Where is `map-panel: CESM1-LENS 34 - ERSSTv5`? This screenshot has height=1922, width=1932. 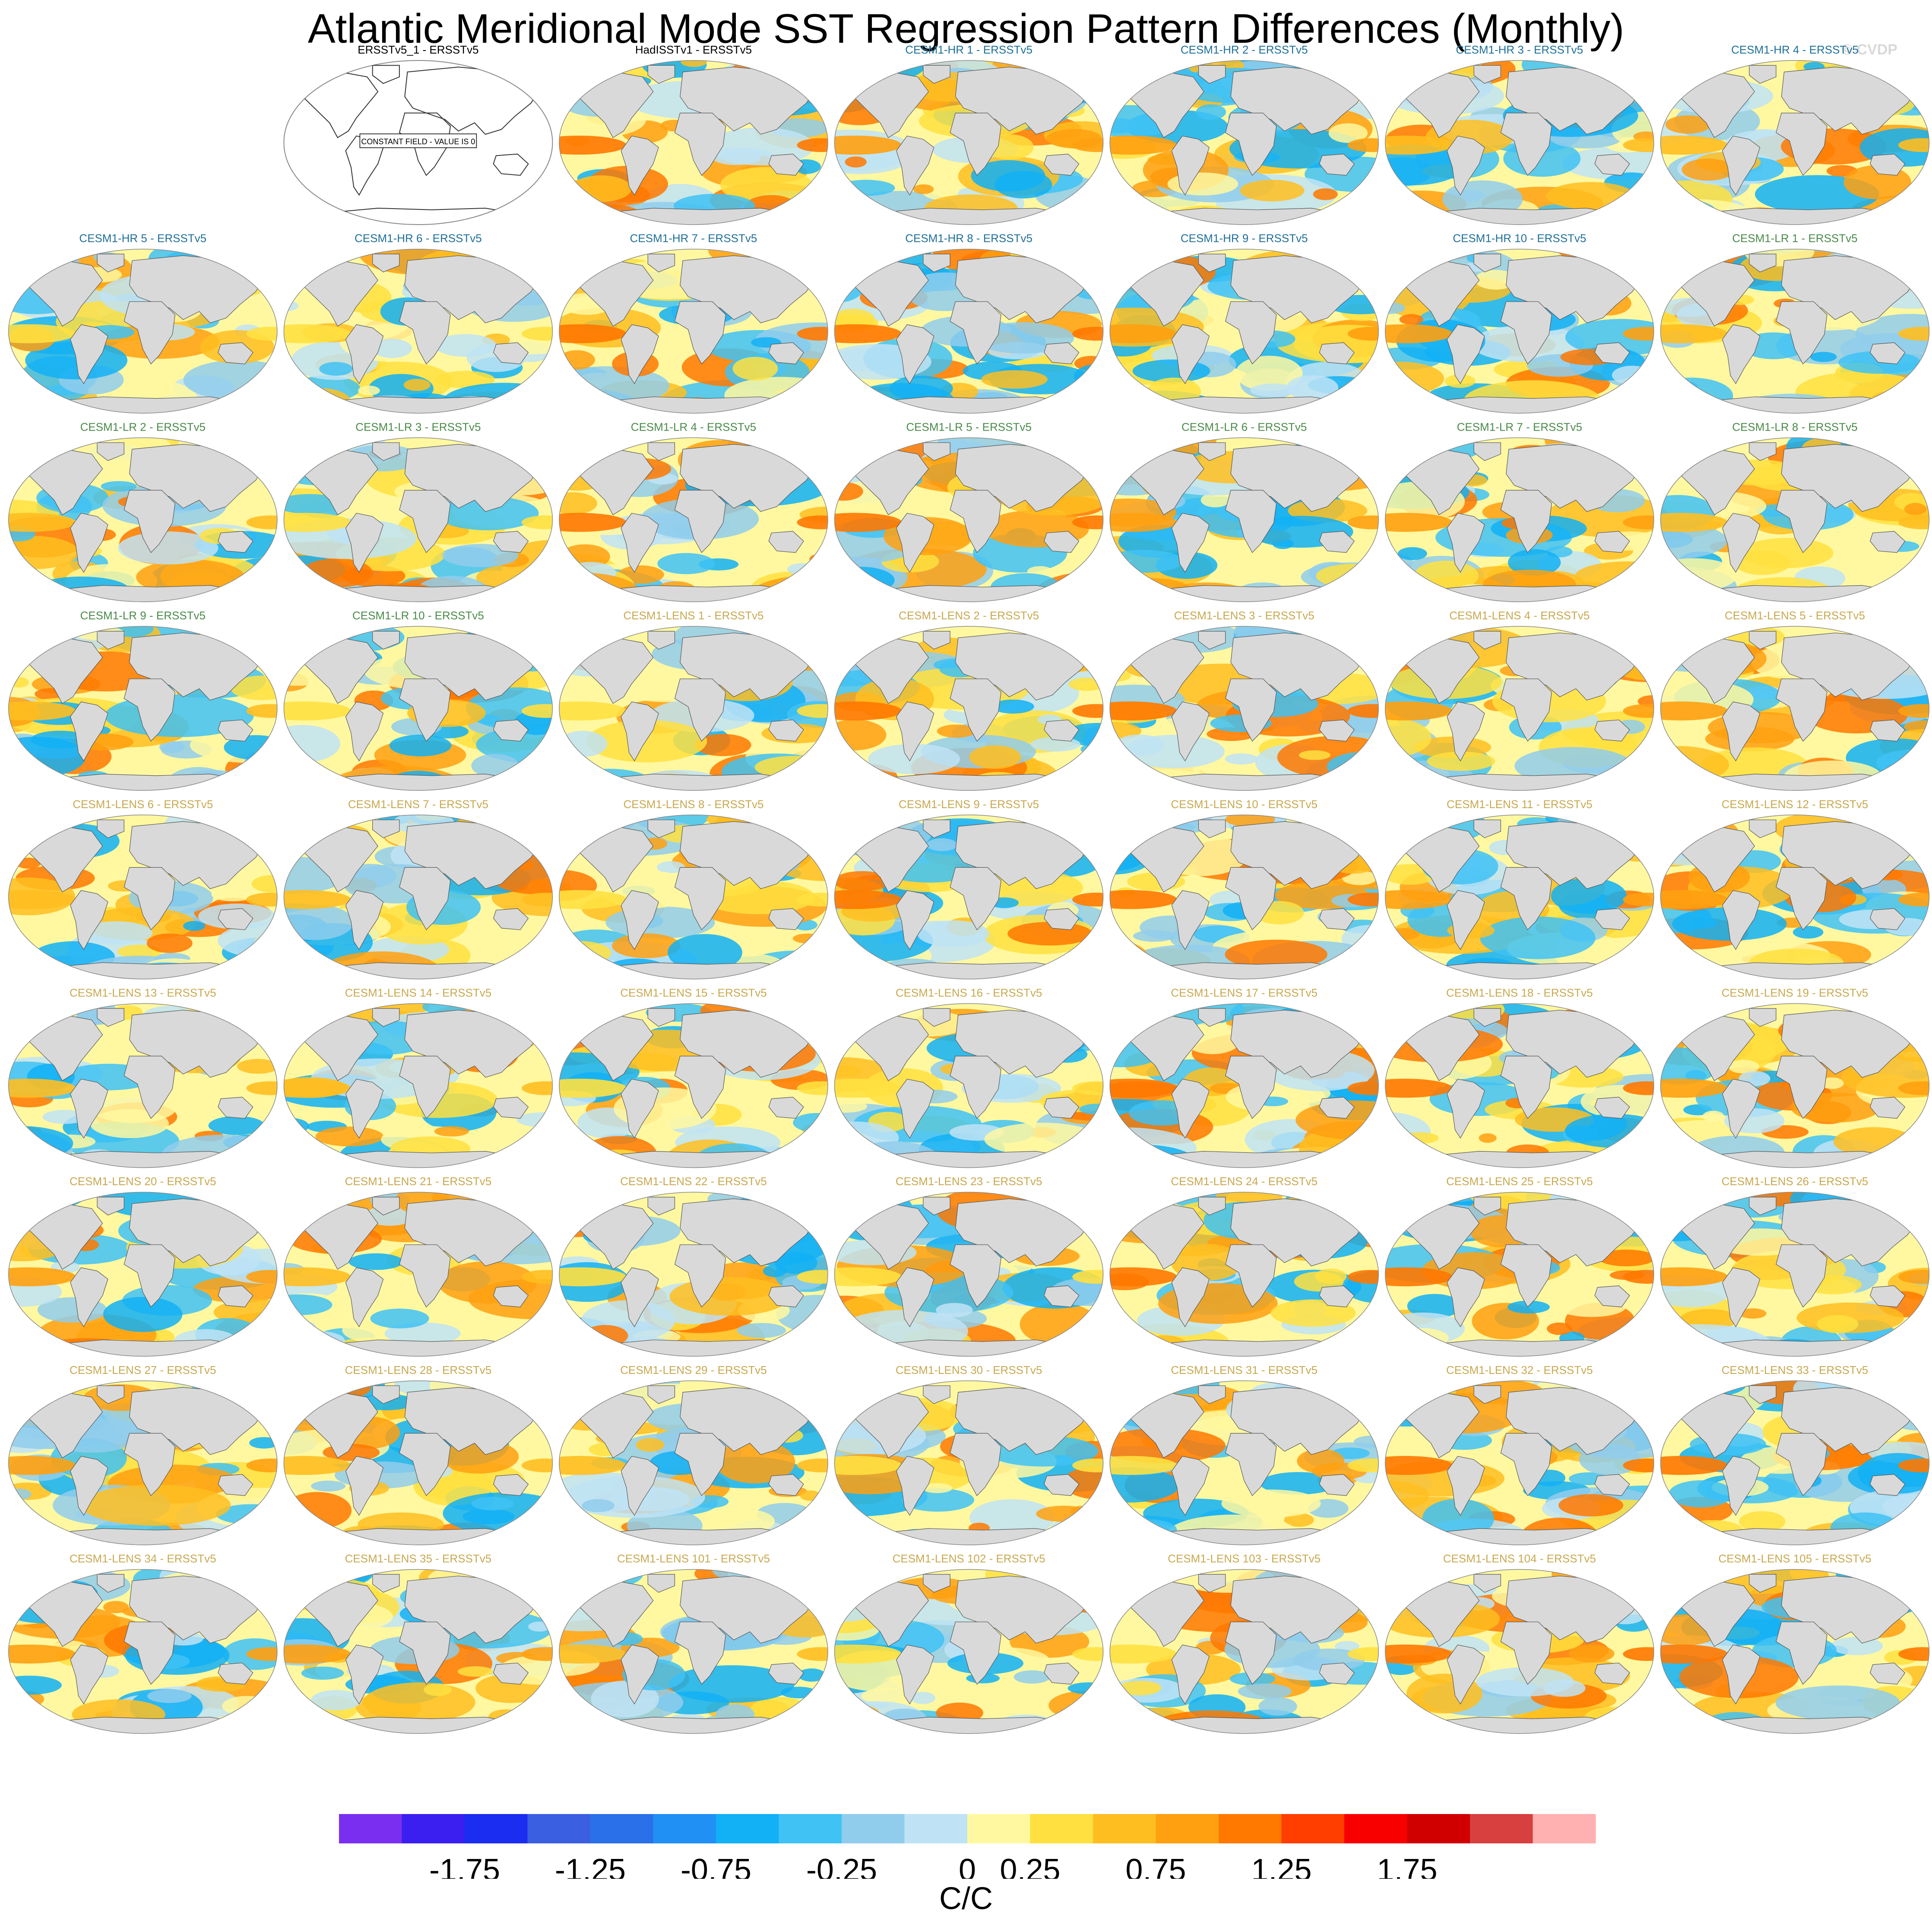 map-panel: CESM1-LENS 34 - ERSSTv5 is located at coordinates (143, 1643).